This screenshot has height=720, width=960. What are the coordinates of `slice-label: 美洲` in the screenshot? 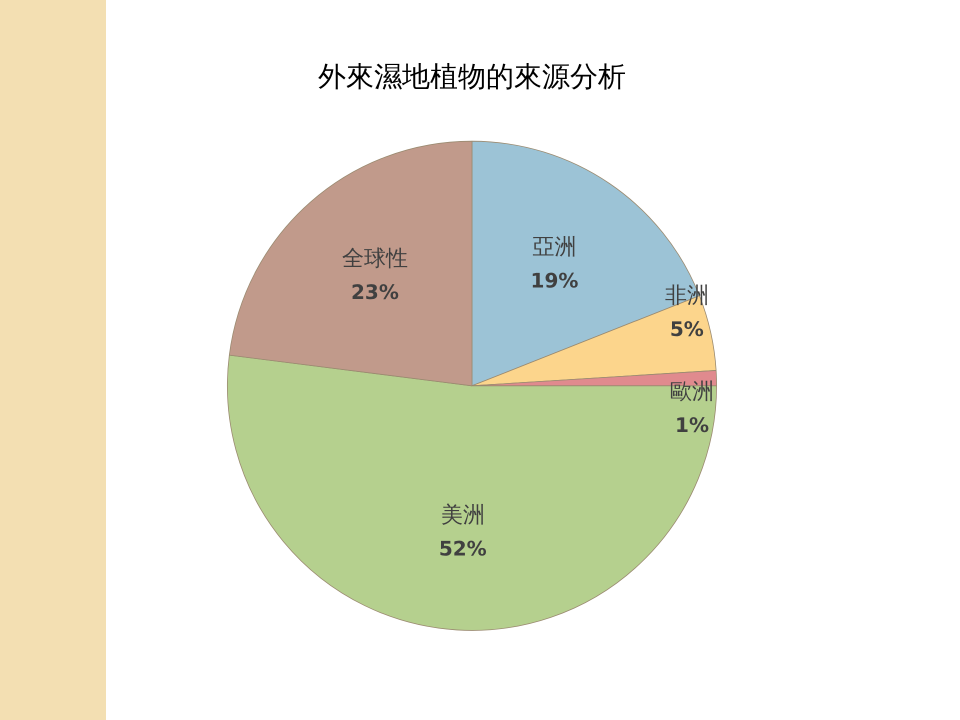 It's located at (462, 515).